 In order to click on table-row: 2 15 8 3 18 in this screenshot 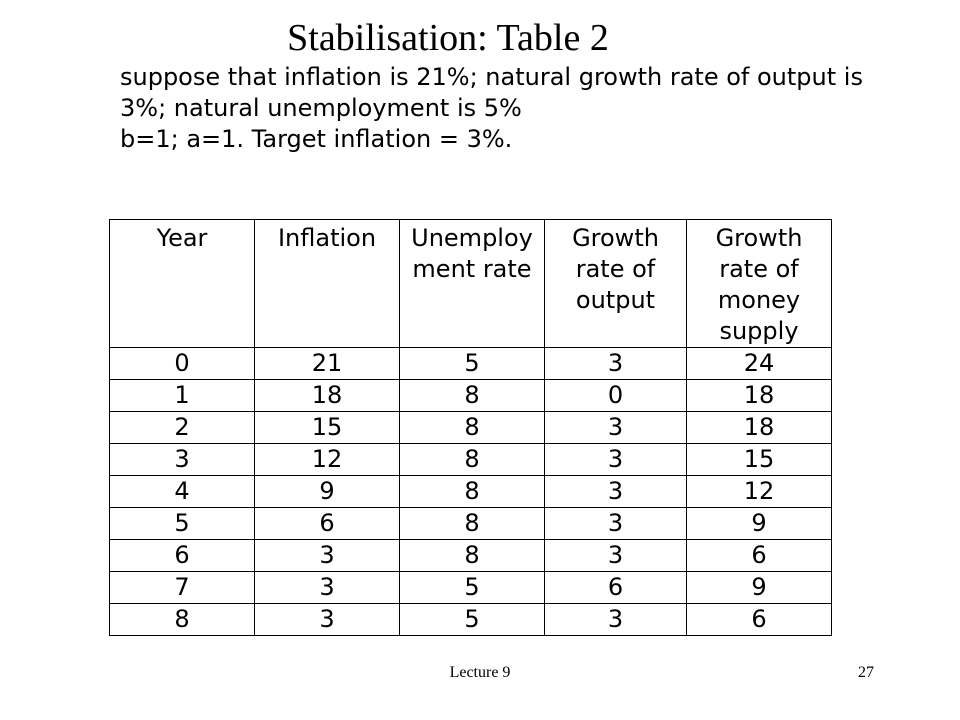, I will do `click(470, 427)`.